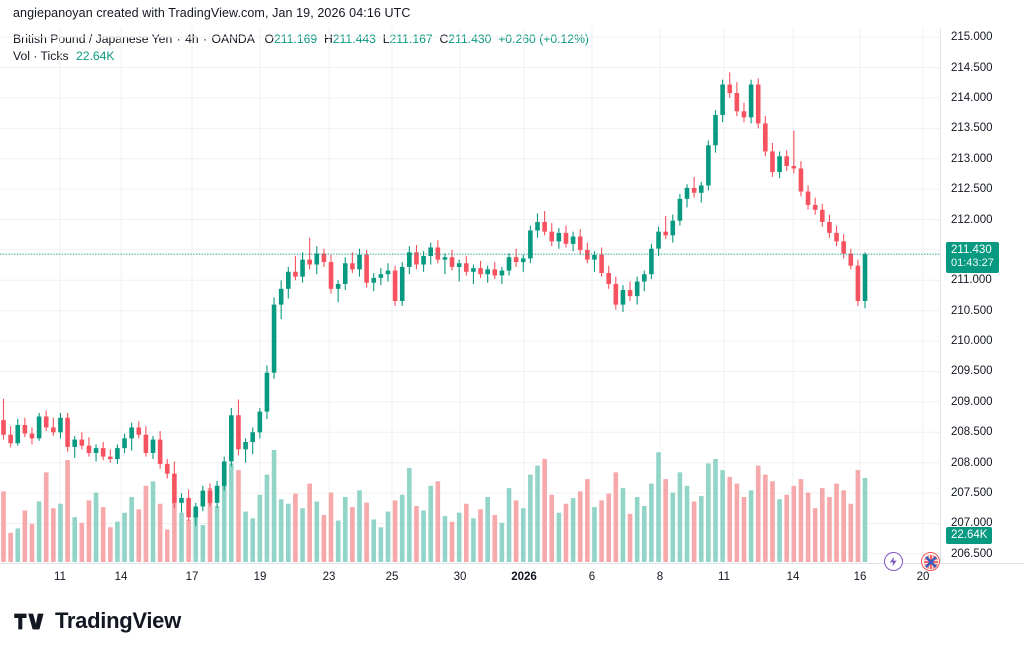  Describe the element at coordinates (329, 577) in the screenshot. I see `time-tick: 23` at that location.